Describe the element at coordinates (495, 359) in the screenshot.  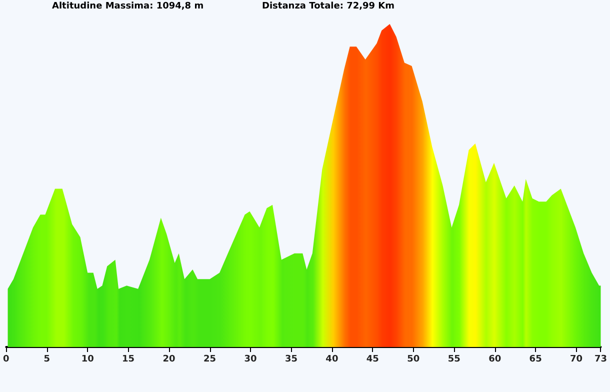
I see `x-tick-label: 60` at that location.